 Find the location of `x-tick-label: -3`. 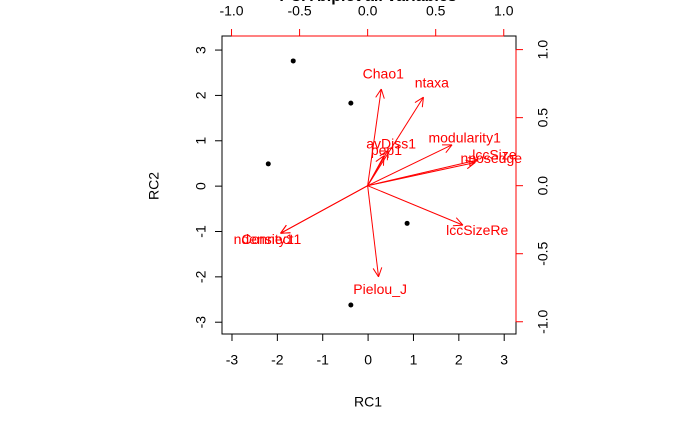

x-tick-label: -3 is located at coordinates (232, 360).